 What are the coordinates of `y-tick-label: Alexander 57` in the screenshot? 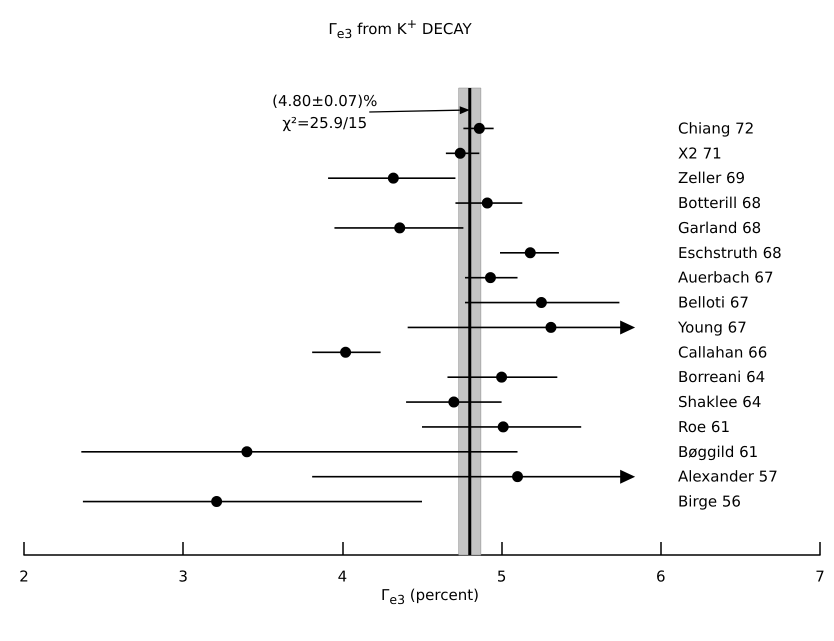 It's located at (728, 477).